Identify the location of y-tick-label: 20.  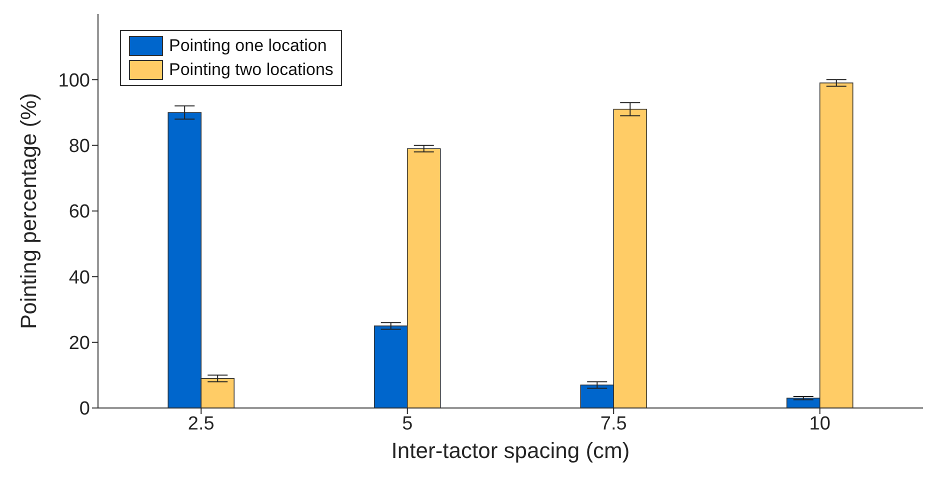
(79, 343).